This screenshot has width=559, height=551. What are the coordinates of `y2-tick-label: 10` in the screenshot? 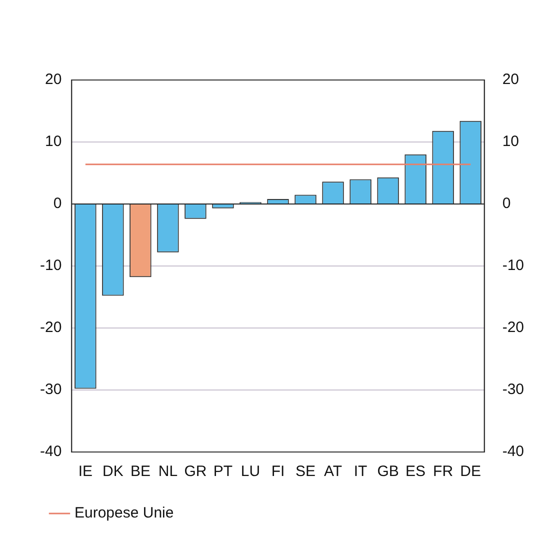 It's located at (511, 141).